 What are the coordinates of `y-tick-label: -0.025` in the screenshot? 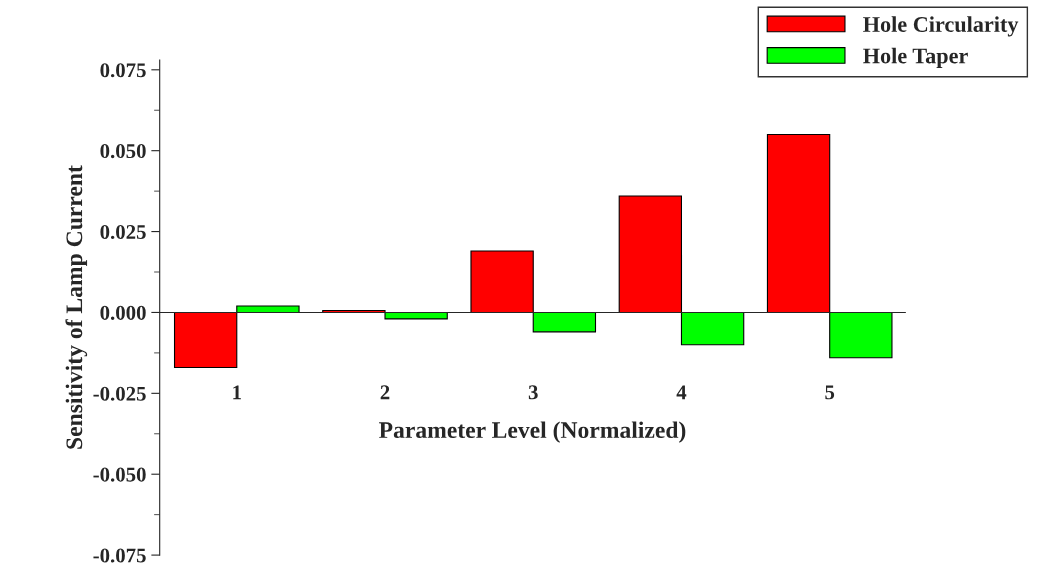 It's located at (119, 393).